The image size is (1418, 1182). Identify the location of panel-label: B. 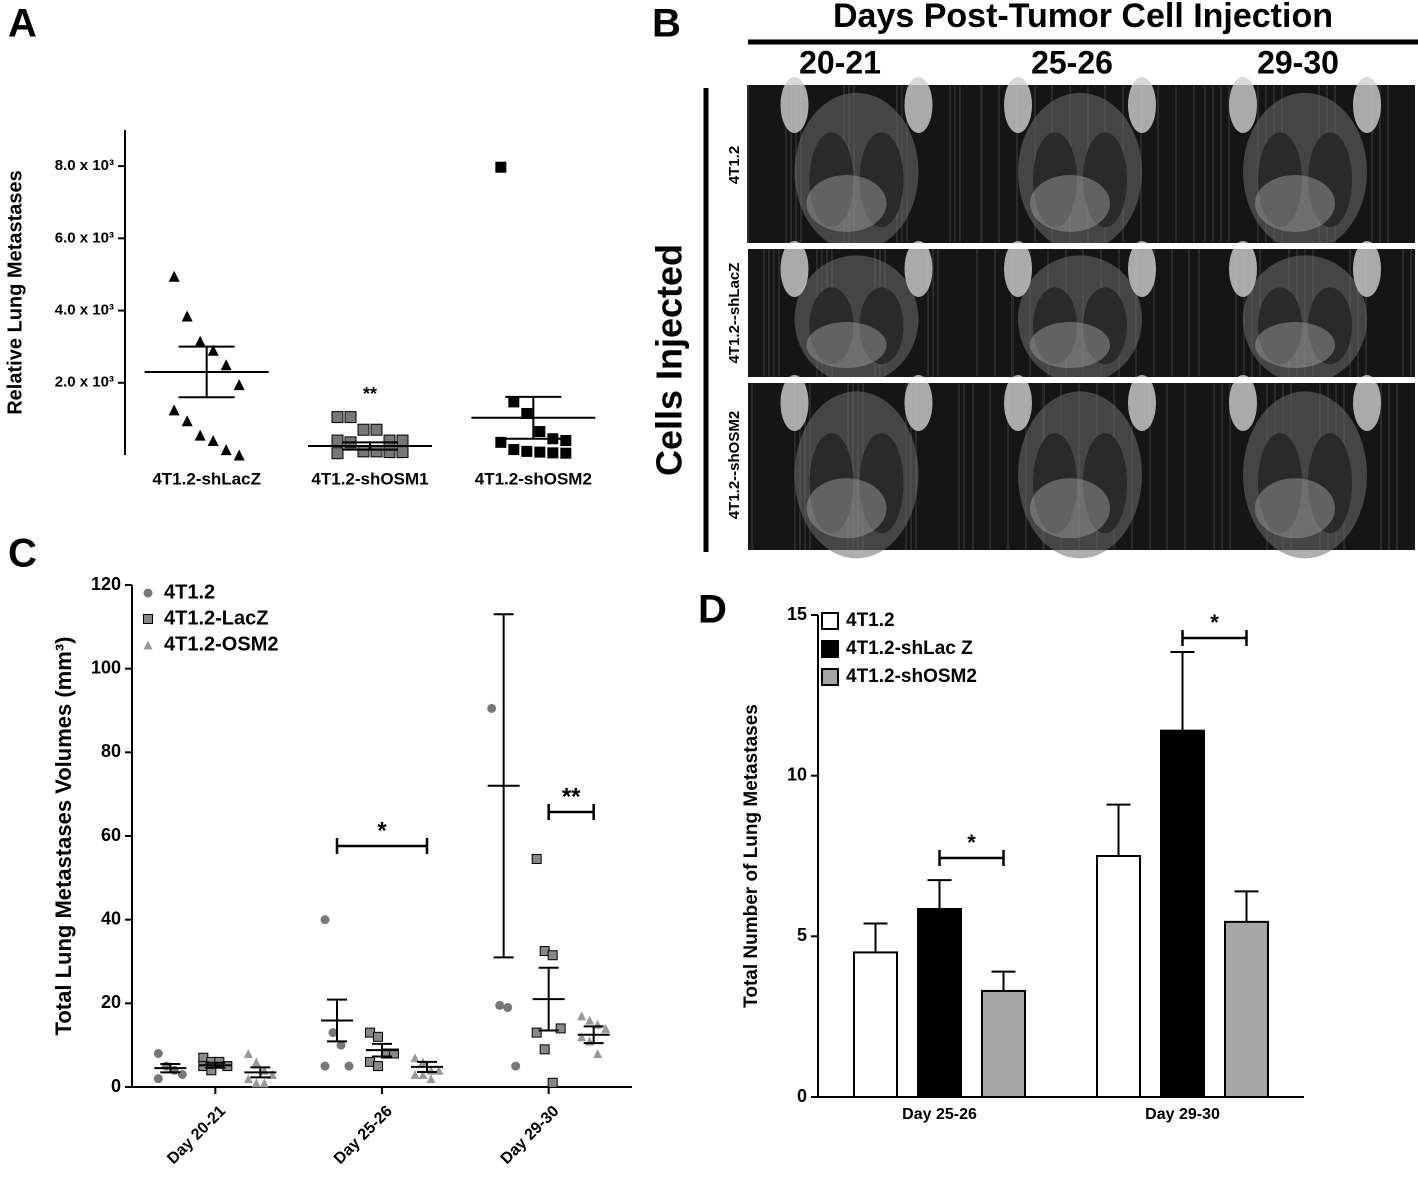
(666, 24).